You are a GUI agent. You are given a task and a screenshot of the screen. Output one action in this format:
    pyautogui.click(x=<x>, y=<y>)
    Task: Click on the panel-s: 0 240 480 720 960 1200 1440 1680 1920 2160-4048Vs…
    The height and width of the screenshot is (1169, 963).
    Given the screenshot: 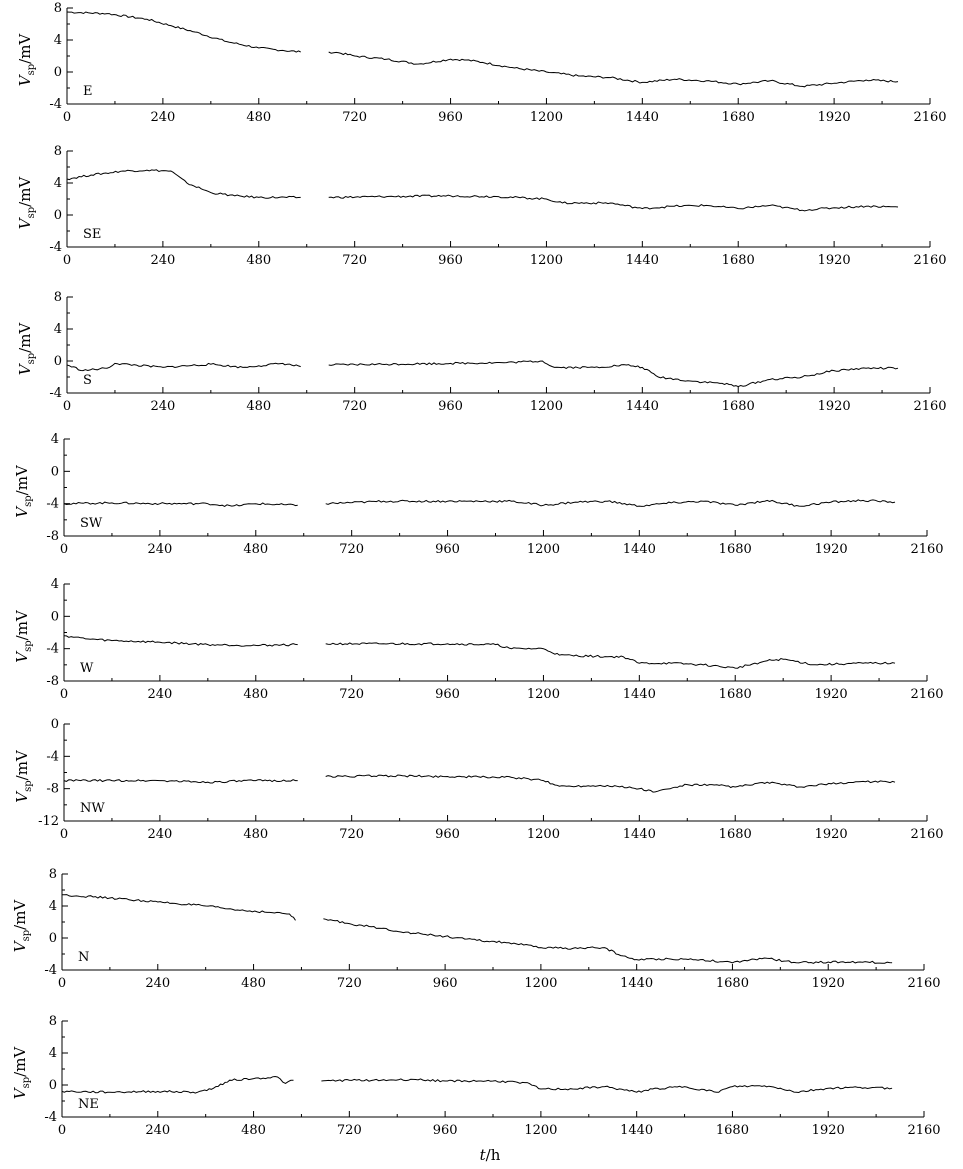 What is the action you would take?
    pyautogui.click(x=481, y=352)
    